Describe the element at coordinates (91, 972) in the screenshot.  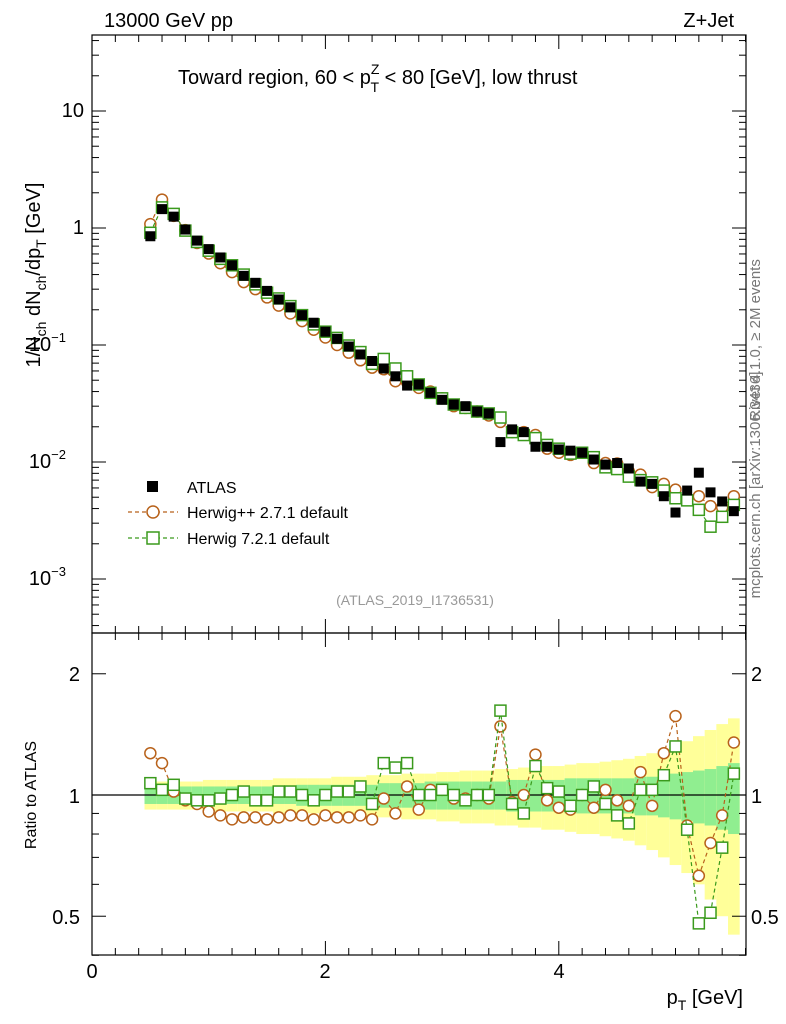
I see `x-tick-0: 0` at that location.